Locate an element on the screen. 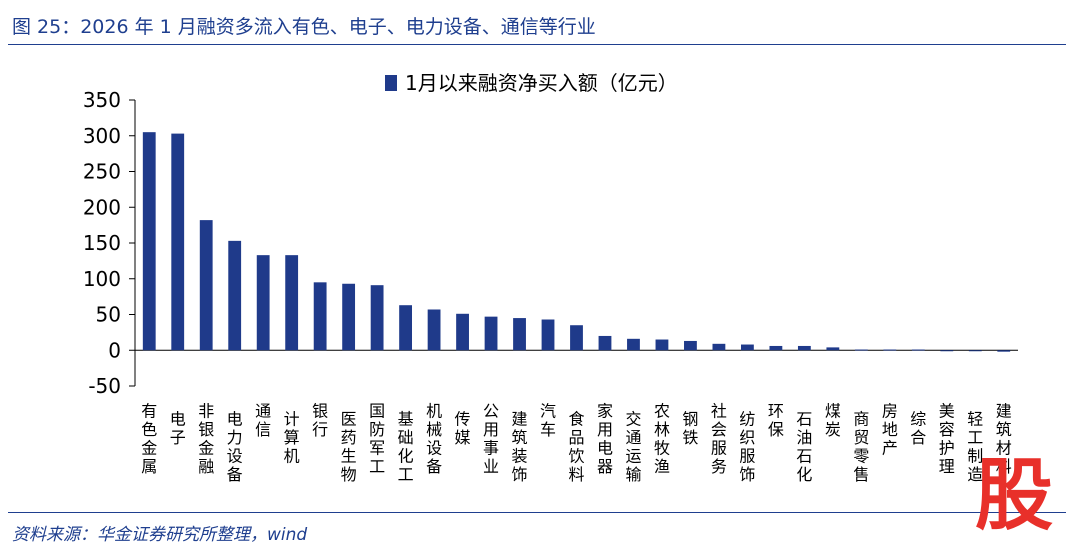  y-tick-label: 50 is located at coordinates (108, 315).